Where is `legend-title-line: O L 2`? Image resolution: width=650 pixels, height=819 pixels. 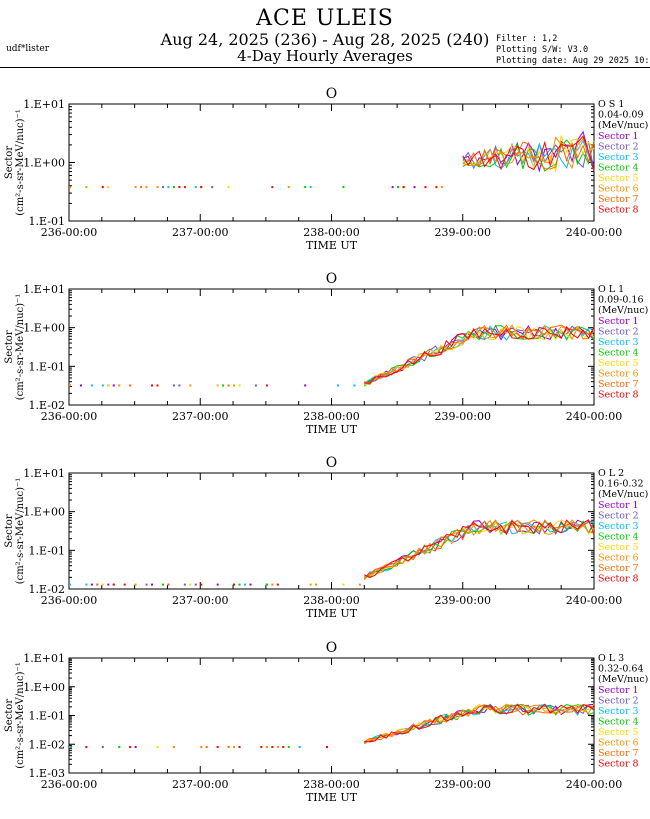
legend-title-line: O L 2 is located at coordinates (611, 473).